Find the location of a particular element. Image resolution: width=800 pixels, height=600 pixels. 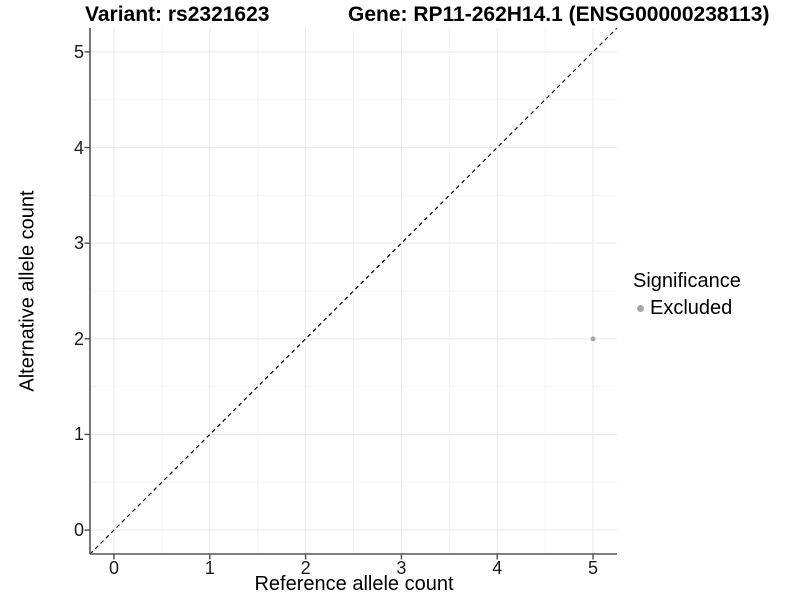

y-tick-label: 0 is located at coordinates (78, 530).